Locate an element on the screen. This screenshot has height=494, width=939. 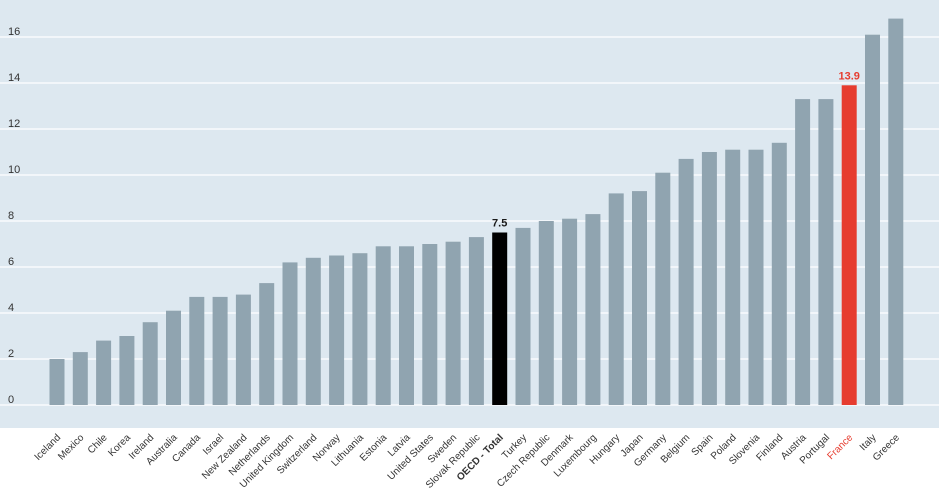
y-tick-label: 0 is located at coordinates (11, 400).